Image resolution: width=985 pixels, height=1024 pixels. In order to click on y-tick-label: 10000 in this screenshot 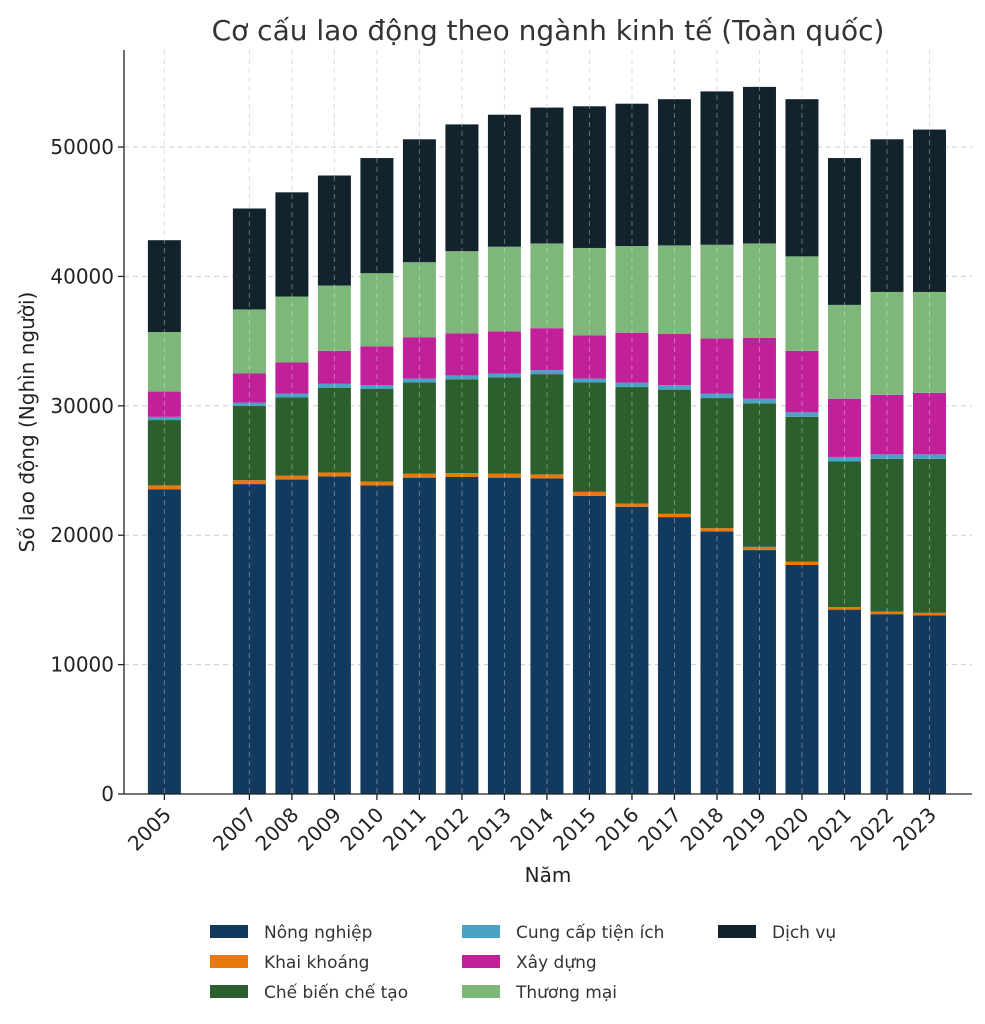, I will do `click(82, 665)`.